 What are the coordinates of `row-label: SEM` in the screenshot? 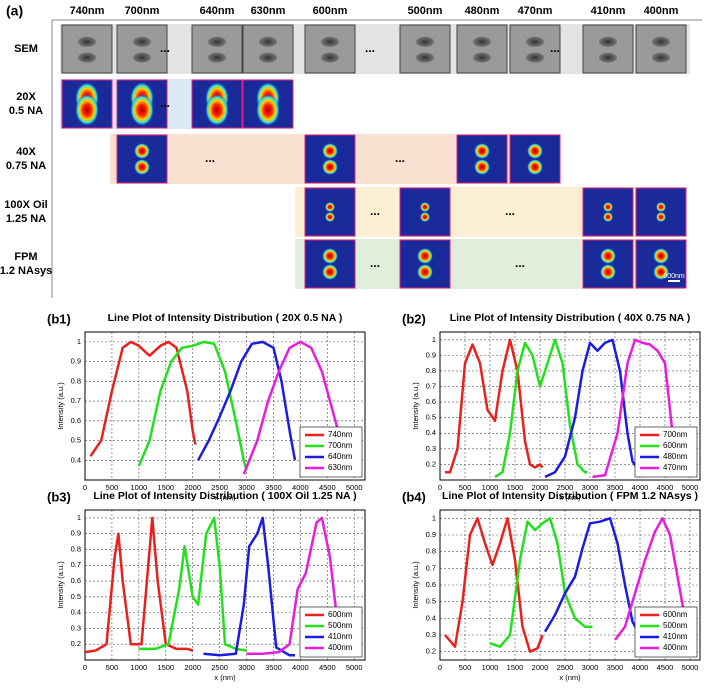 It's located at (26, 49).